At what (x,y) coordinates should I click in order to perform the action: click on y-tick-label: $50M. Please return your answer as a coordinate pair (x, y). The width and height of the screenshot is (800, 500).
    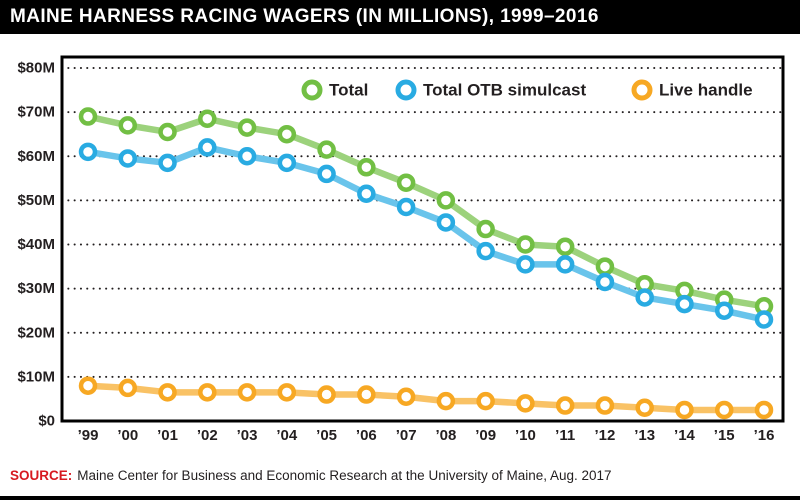
    Looking at the image, I should click on (36, 200).